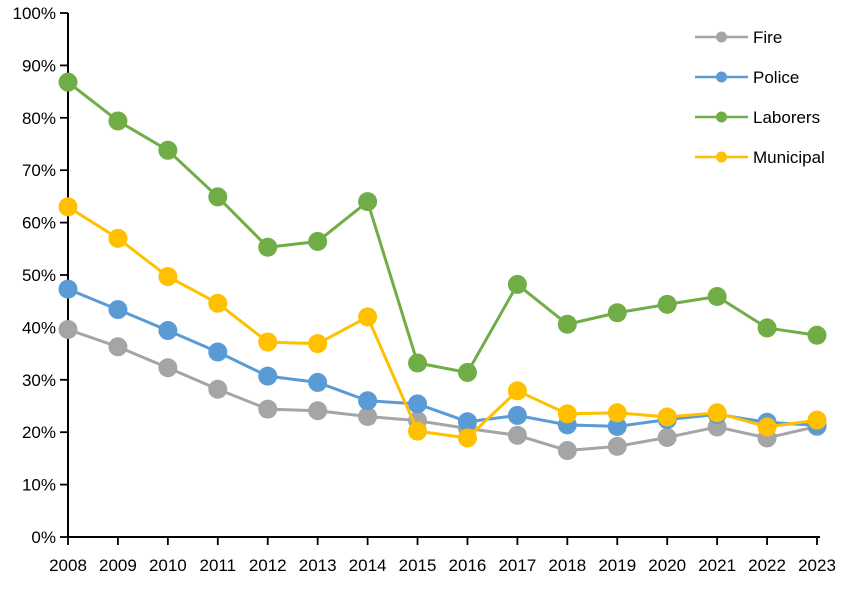  Describe the element at coordinates (567, 565) in the screenshot. I see `x-tick-label: 2018` at that location.